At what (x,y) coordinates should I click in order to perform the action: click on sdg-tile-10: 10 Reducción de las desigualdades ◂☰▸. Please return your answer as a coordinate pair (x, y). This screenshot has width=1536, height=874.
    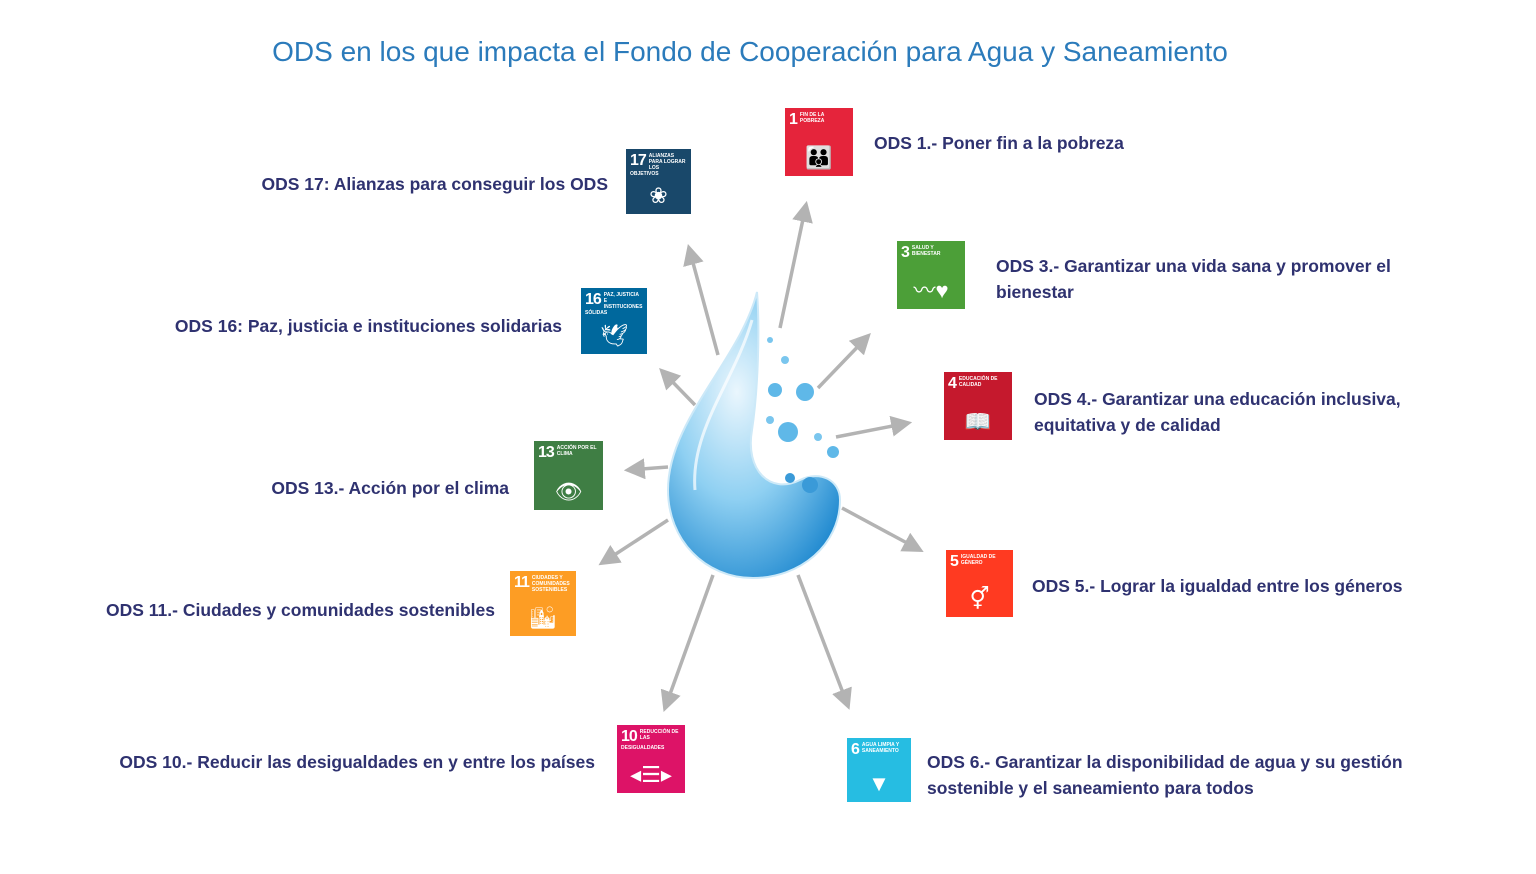
    Looking at the image, I should click on (651, 759).